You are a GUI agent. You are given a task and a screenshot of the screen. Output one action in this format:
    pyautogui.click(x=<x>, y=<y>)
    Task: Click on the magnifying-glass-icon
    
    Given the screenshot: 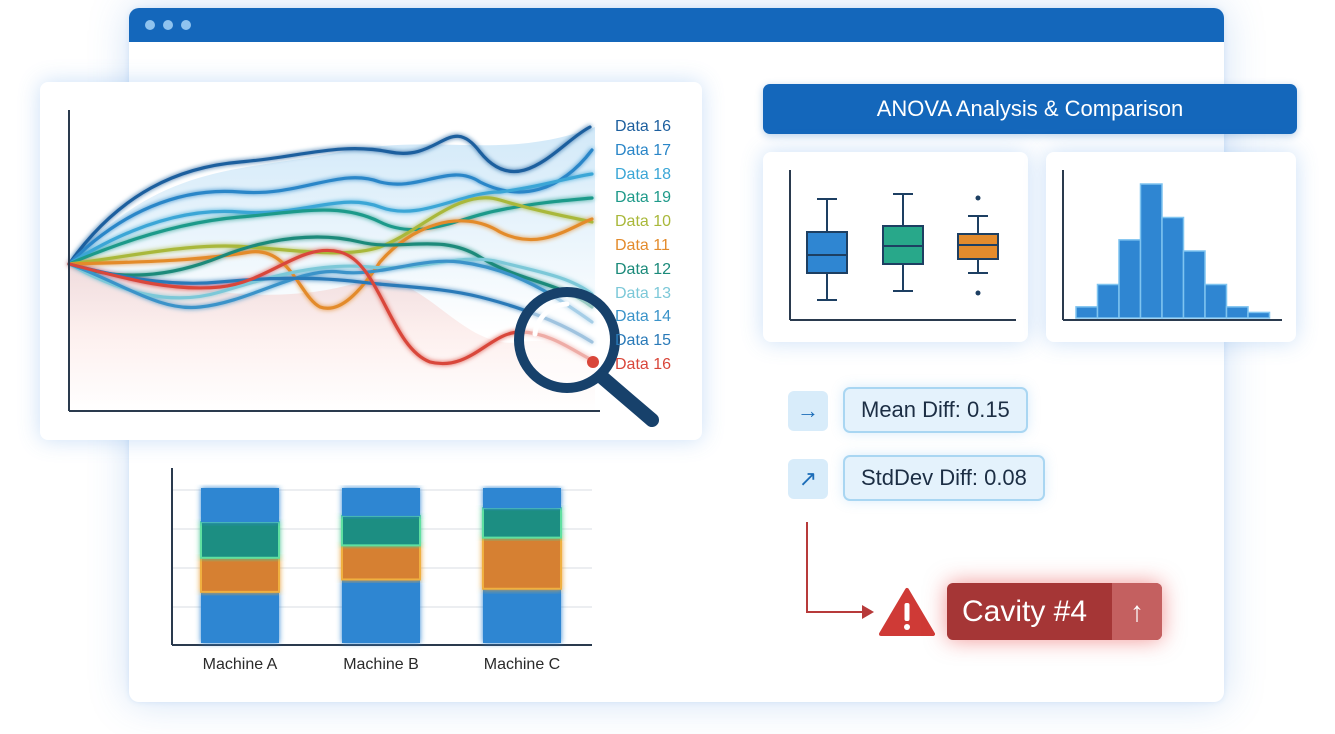 What is the action you would take?
    pyautogui.click(x=586, y=357)
    